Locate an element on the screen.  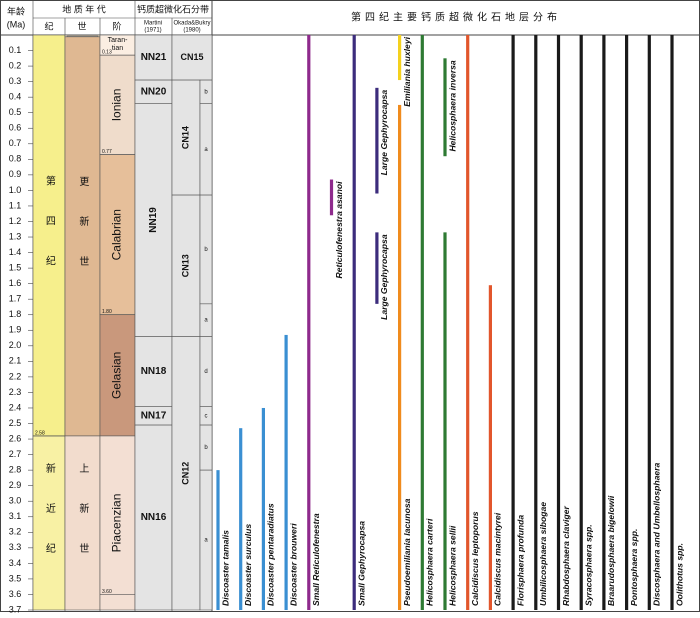
zone-label: NN17 is located at coordinates (154, 415).